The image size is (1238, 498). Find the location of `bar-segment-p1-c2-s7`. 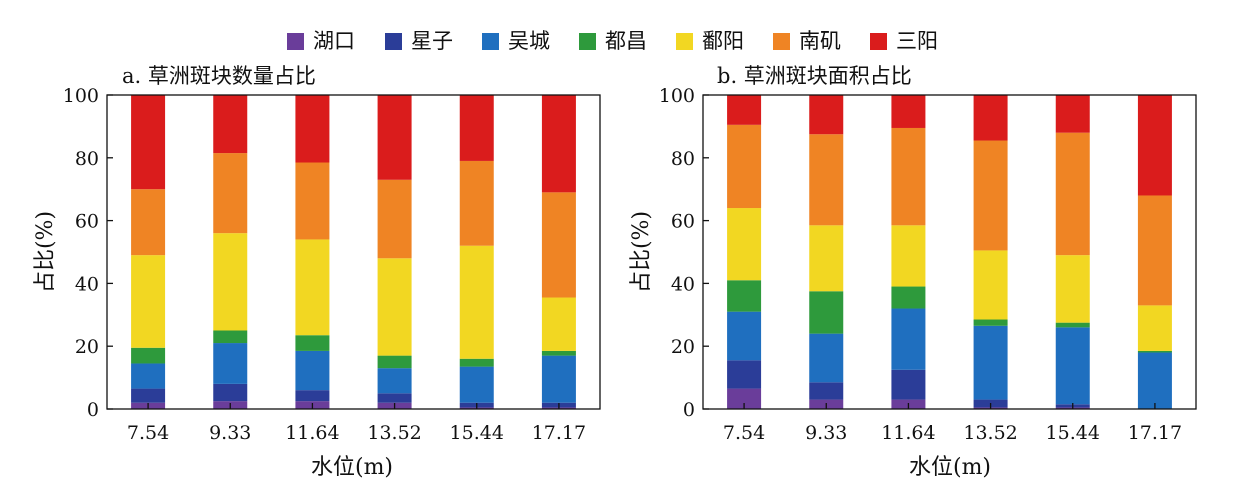

bar-segment-p1-c2-s7 is located at coordinates (230, 124).